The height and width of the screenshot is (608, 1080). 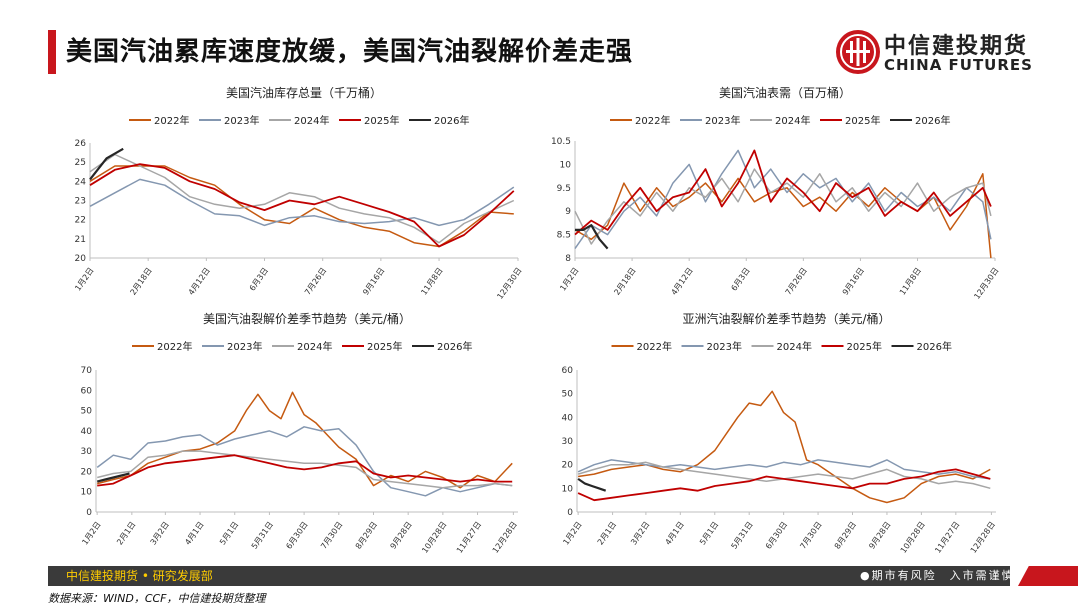 I want to click on y-tick-label: 21, so click(x=80, y=240).